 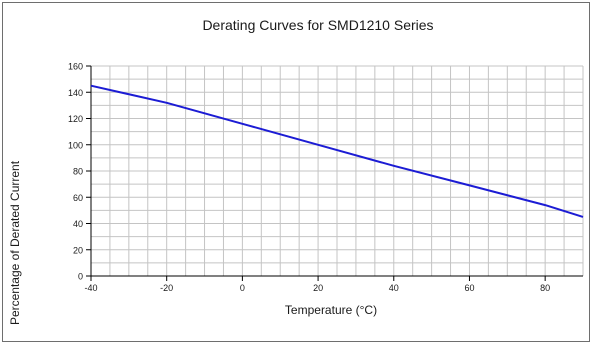 What do you see at coordinates (78, 172) in the screenshot?
I see `y-tick-label: 80` at bounding box center [78, 172].